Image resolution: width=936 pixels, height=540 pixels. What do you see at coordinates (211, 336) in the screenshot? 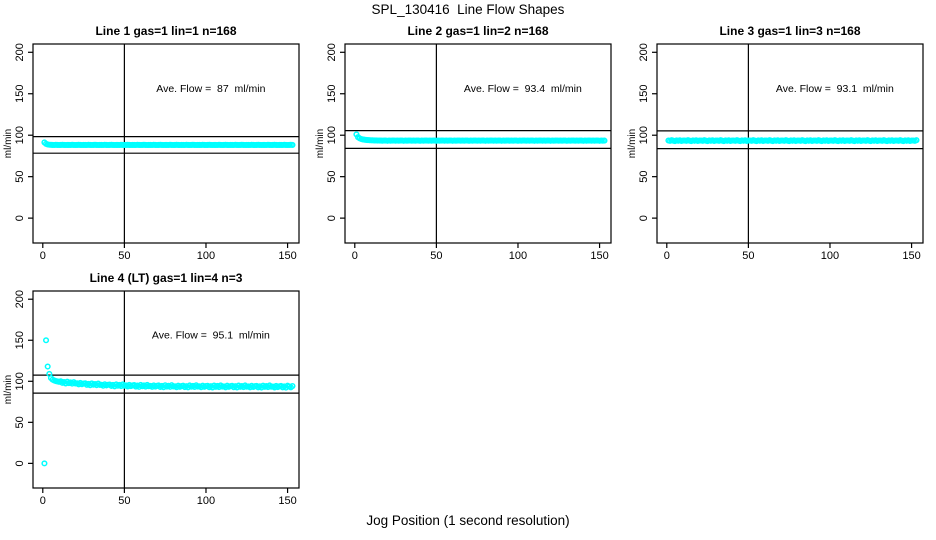
I see `ave-flow-annotation: Ave. Flow = 95.1 ml/min` at bounding box center [211, 336].